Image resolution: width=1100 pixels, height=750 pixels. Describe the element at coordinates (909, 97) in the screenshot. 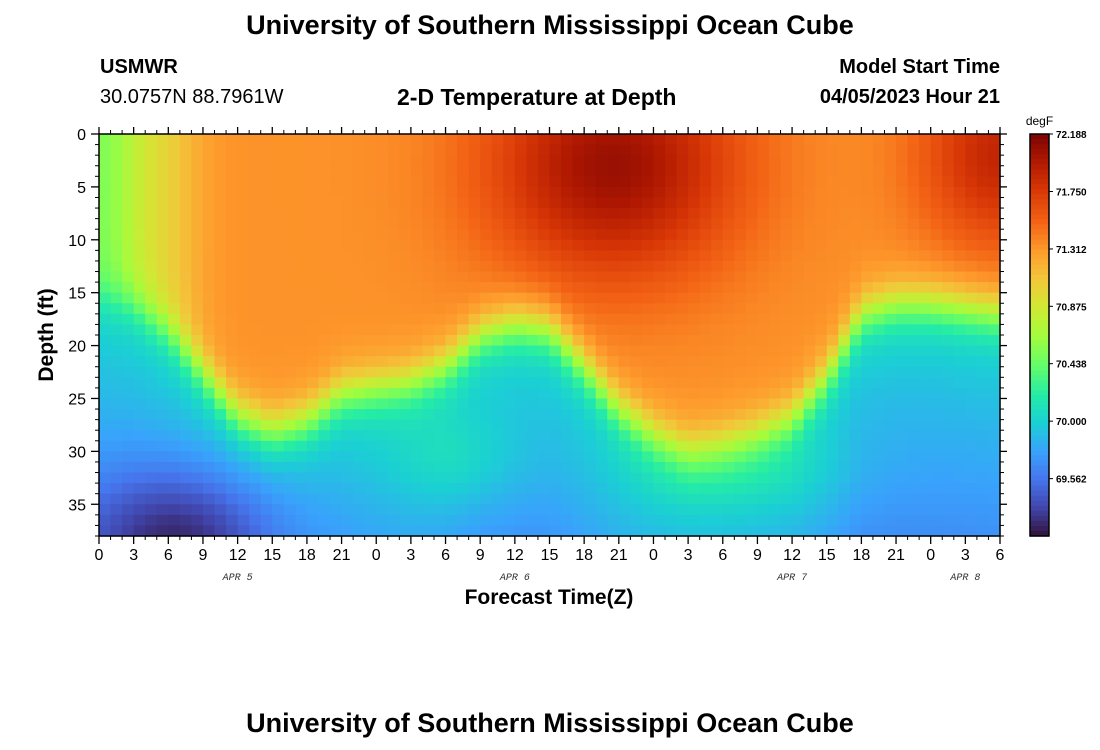

I see `model-start-time: 04/05/2023 Hour 21` at that location.